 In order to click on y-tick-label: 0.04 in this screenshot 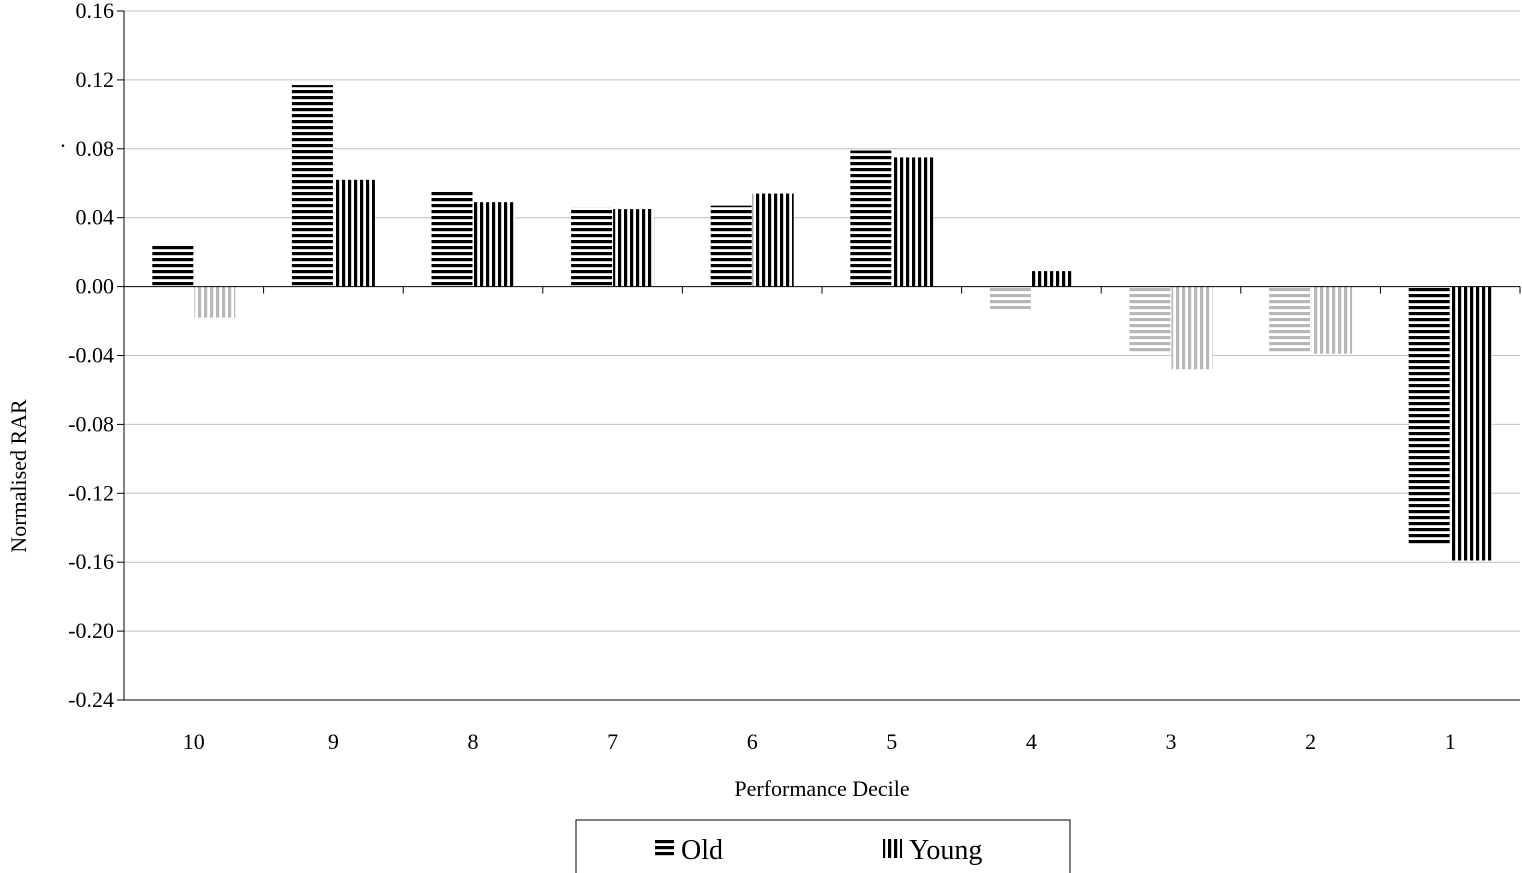, I will do `click(95, 217)`.